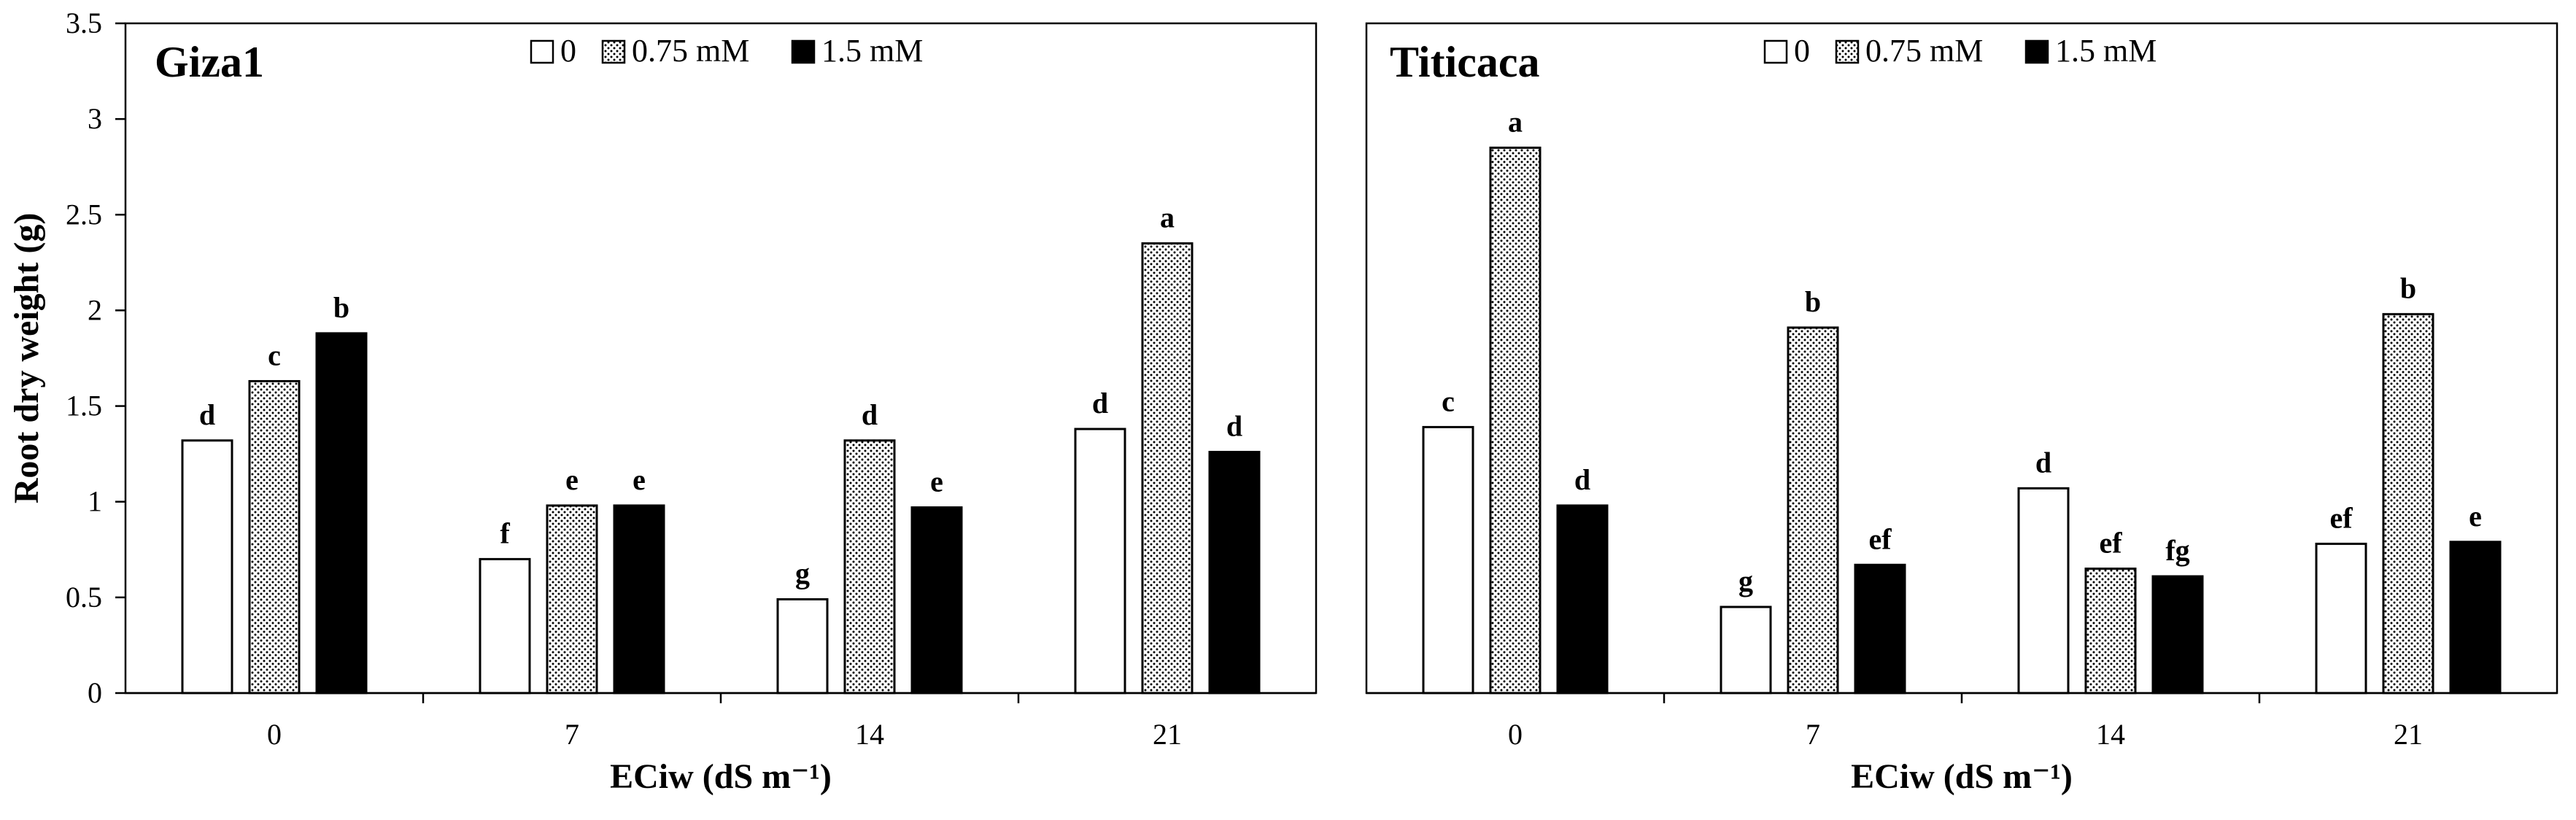 The height and width of the screenshot is (820, 2576). Describe the element at coordinates (209, 62) in the screenshot. I see `panel-title: Giza1` at that location.